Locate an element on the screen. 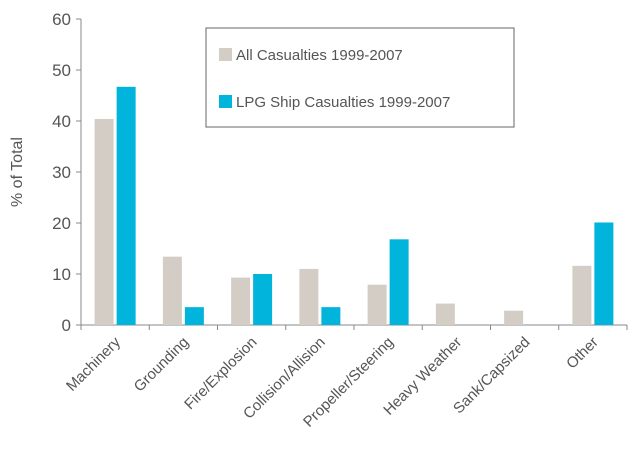 This screenshot has width=630, height=472. legend-box is located at coordinates (360, 77).